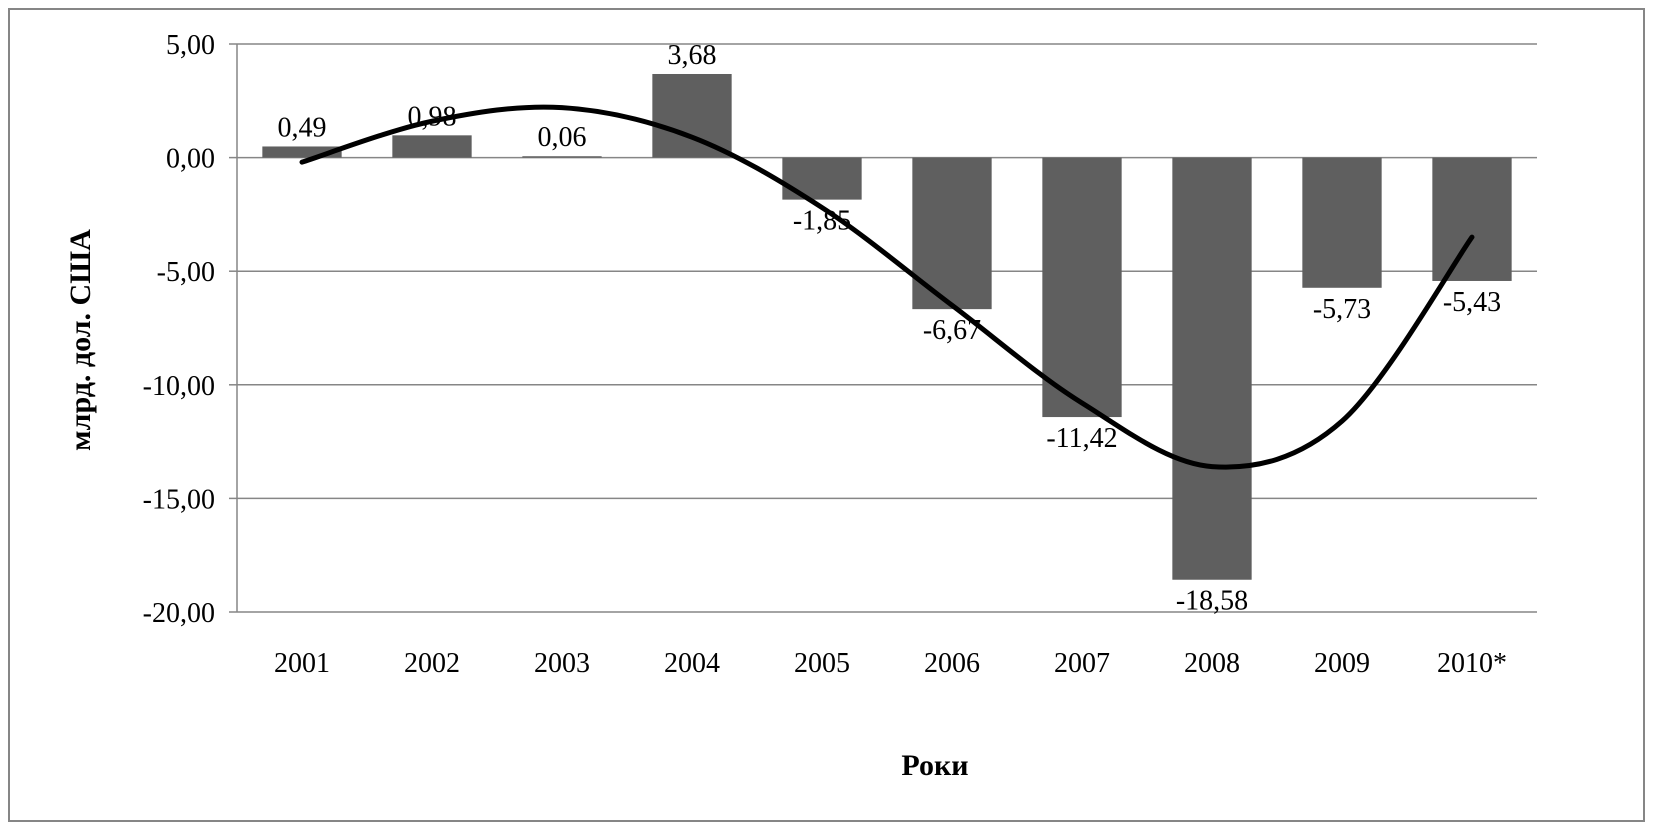 This screenshot has height=835, width=1653. What do you see at coordinates (1082, 663) in the screenshot?
I see `x-tick-label: 2007` at bounding box center [1082, 663].